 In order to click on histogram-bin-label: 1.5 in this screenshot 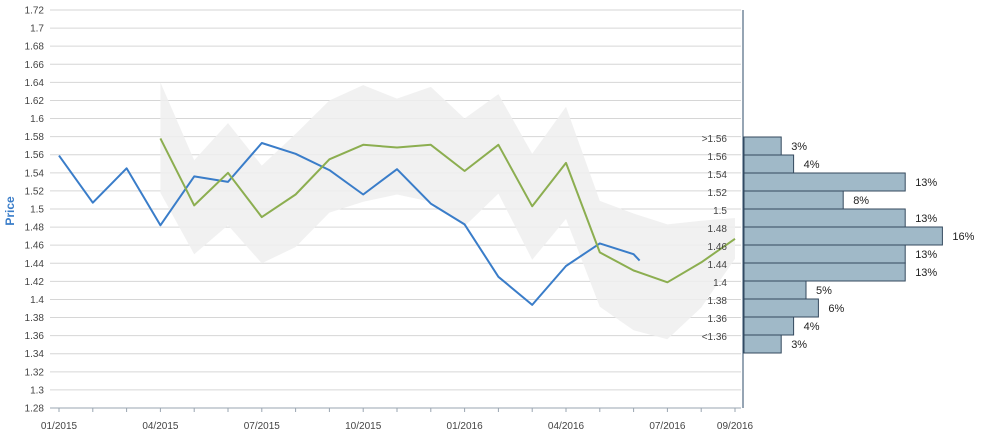, I will do `click(720, 211)`.